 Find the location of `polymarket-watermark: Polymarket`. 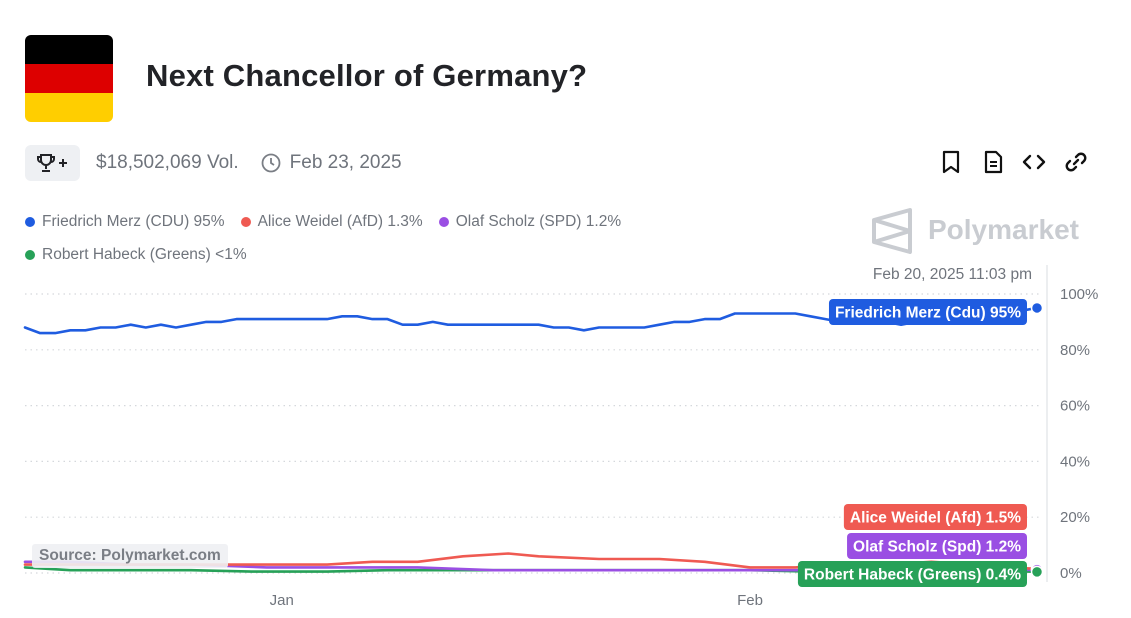

polymarket-watermark: Polymarket is located at coordinates (974, 230).